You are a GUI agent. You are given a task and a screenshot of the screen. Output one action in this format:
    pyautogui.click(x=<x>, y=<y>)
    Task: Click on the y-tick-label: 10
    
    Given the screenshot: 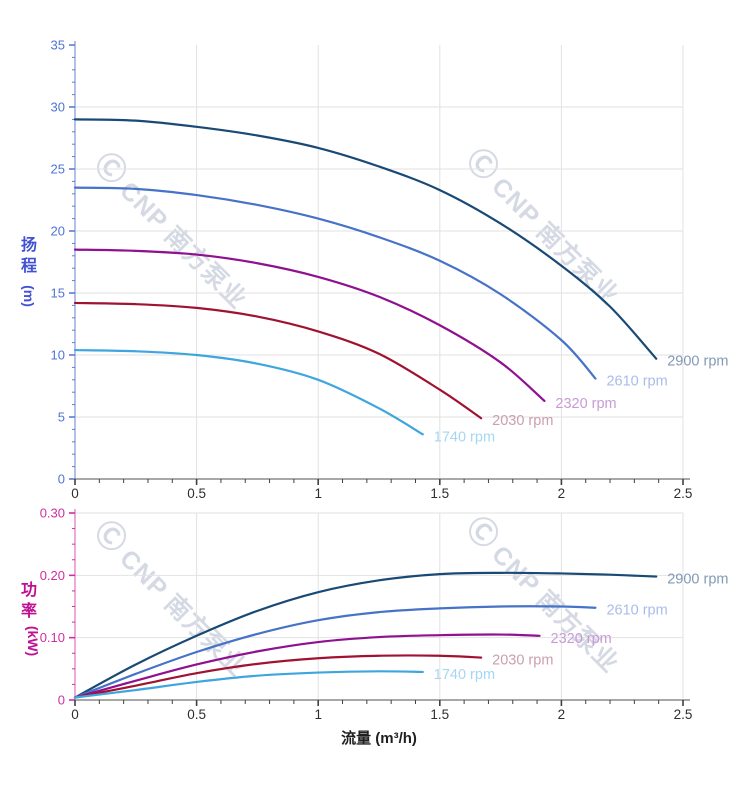 What is the action you would take?
    pyautogui.click(x=58, y=355)
    